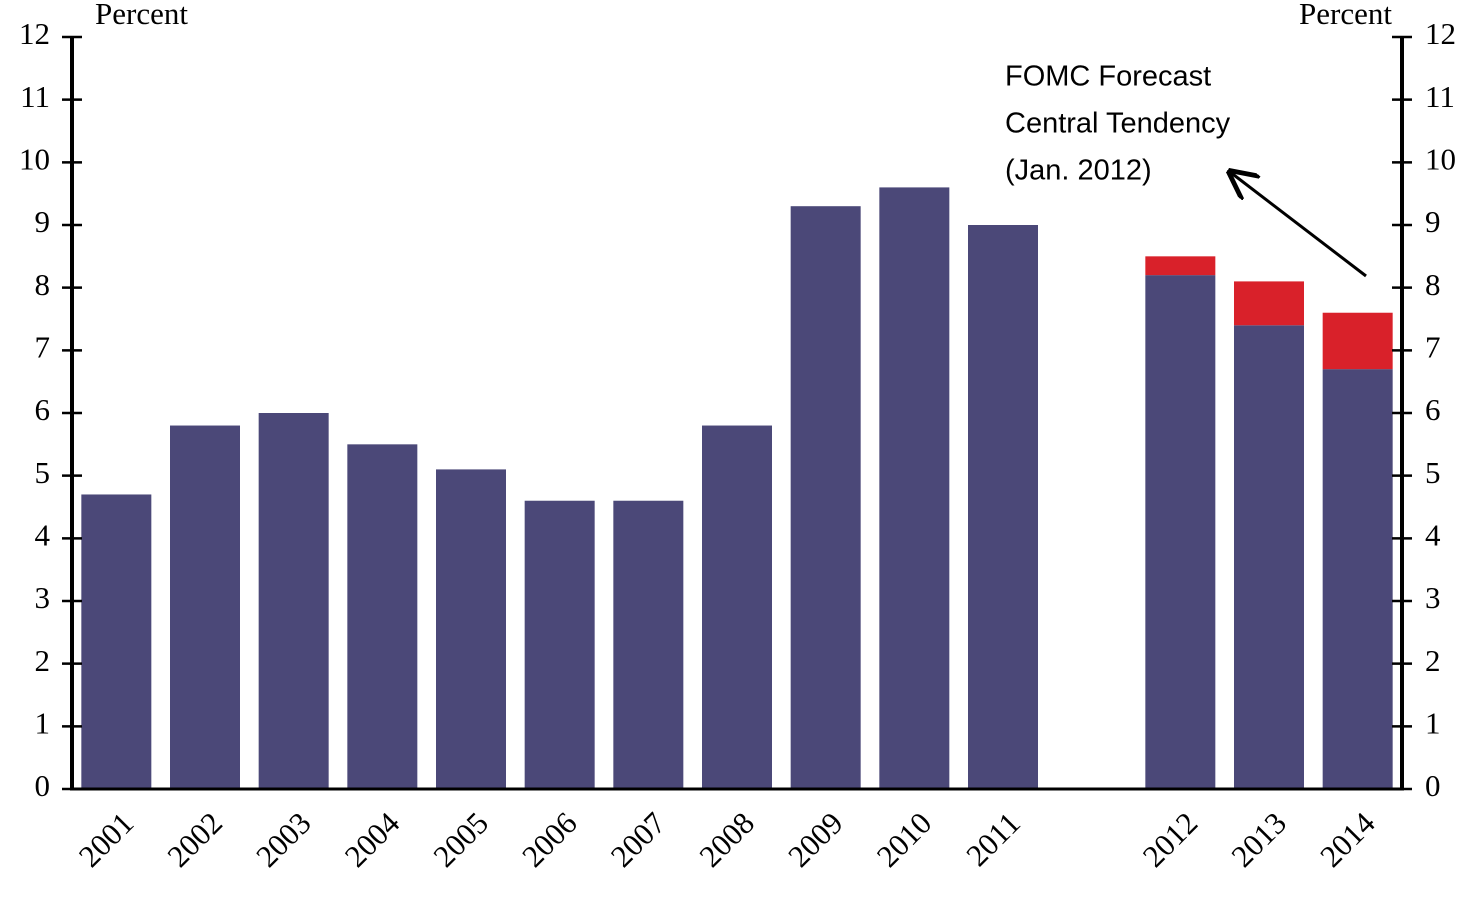 The width and height of the screenshot is (1480, 906). I want to click on y-tick-label: 8, so click(43, 284).